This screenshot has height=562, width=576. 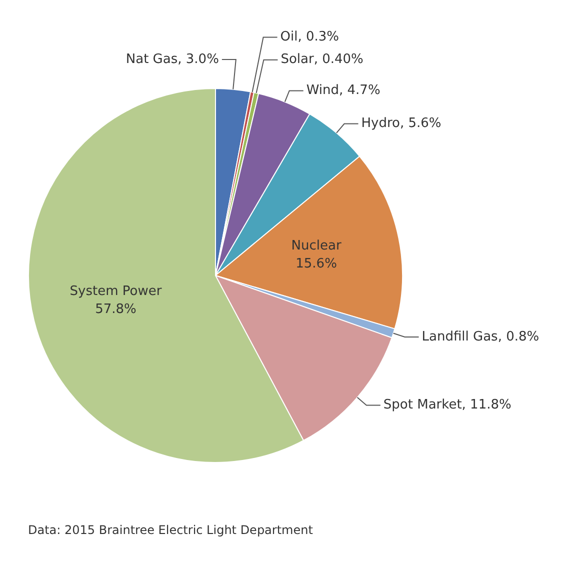 I want to click on slice-label: Hydro, 5.6%, so click(x=401, y=124).